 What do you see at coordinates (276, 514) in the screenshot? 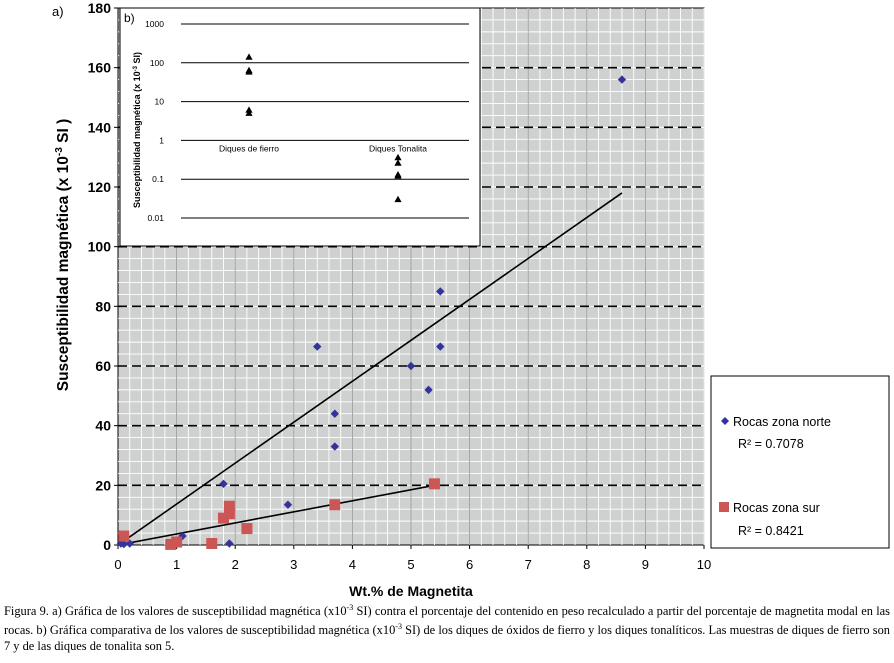
I see `trendline-sur` at bounding box center [276, 514].